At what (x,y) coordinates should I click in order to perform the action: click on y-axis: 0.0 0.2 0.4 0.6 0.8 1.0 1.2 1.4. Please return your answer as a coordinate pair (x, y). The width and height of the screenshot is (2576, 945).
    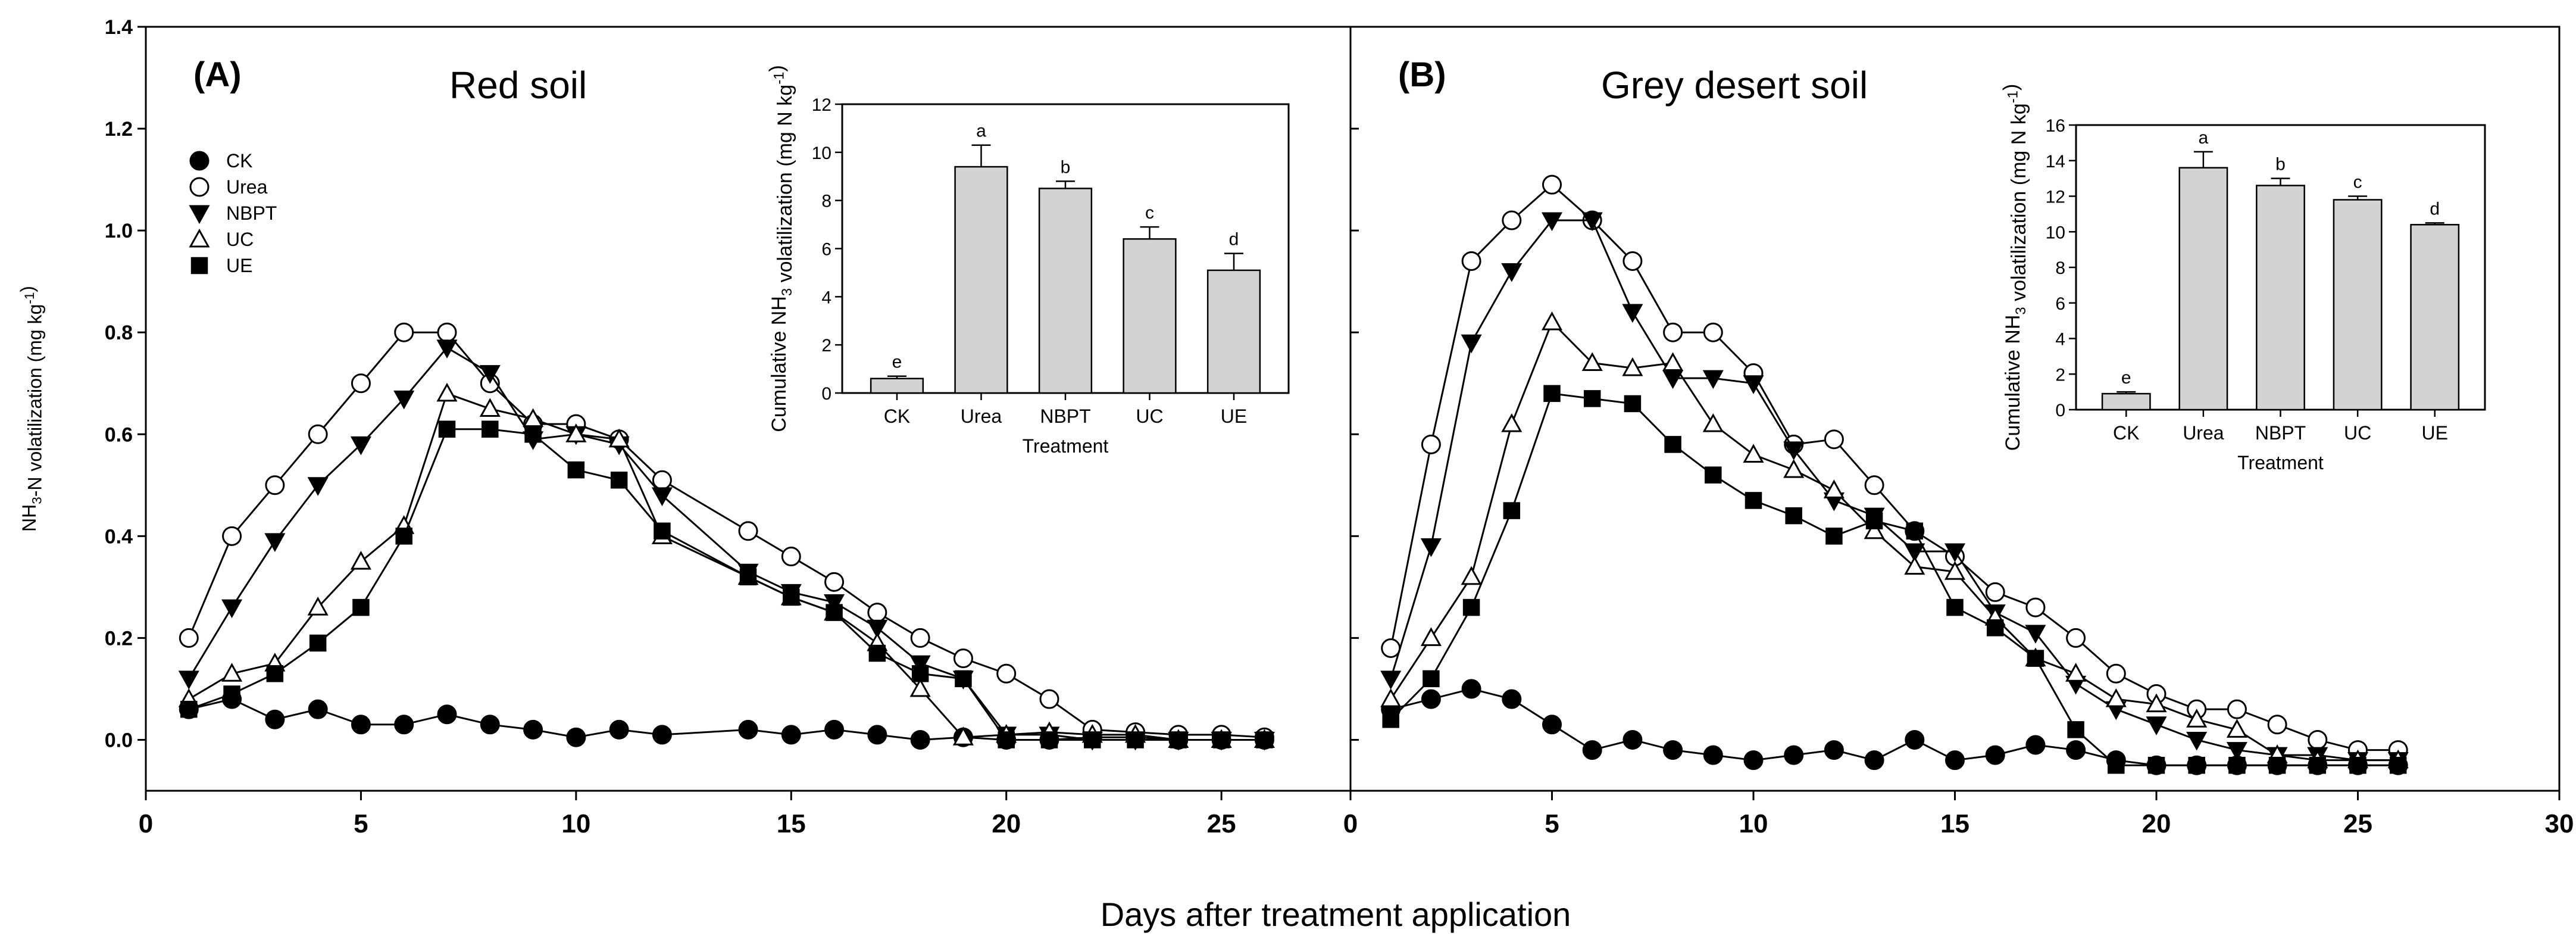
    Looking at the image, I should click on (125, 384).